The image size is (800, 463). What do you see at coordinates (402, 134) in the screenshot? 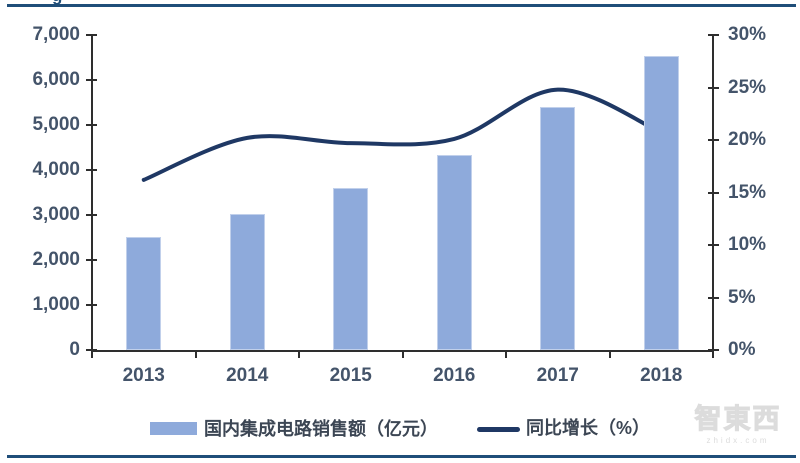
I see `growth-line` at bounding box center [402, 134].